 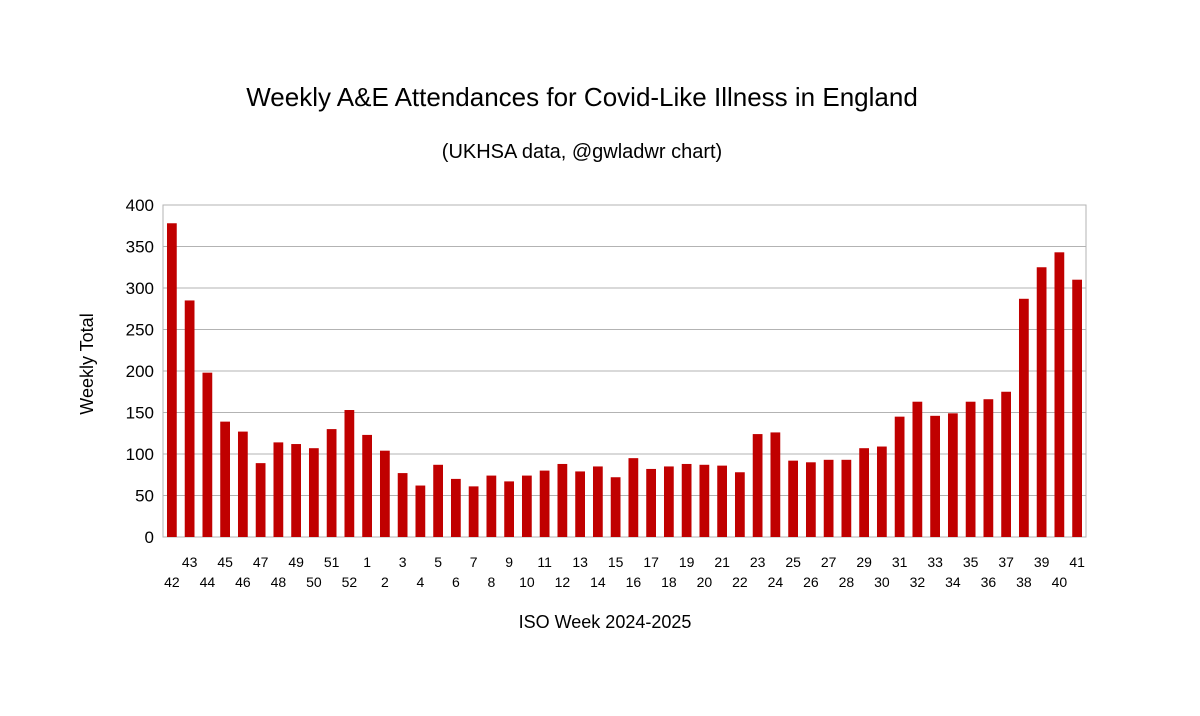 I want to click on x-tick-label: 45, so click(x=225, y=562).